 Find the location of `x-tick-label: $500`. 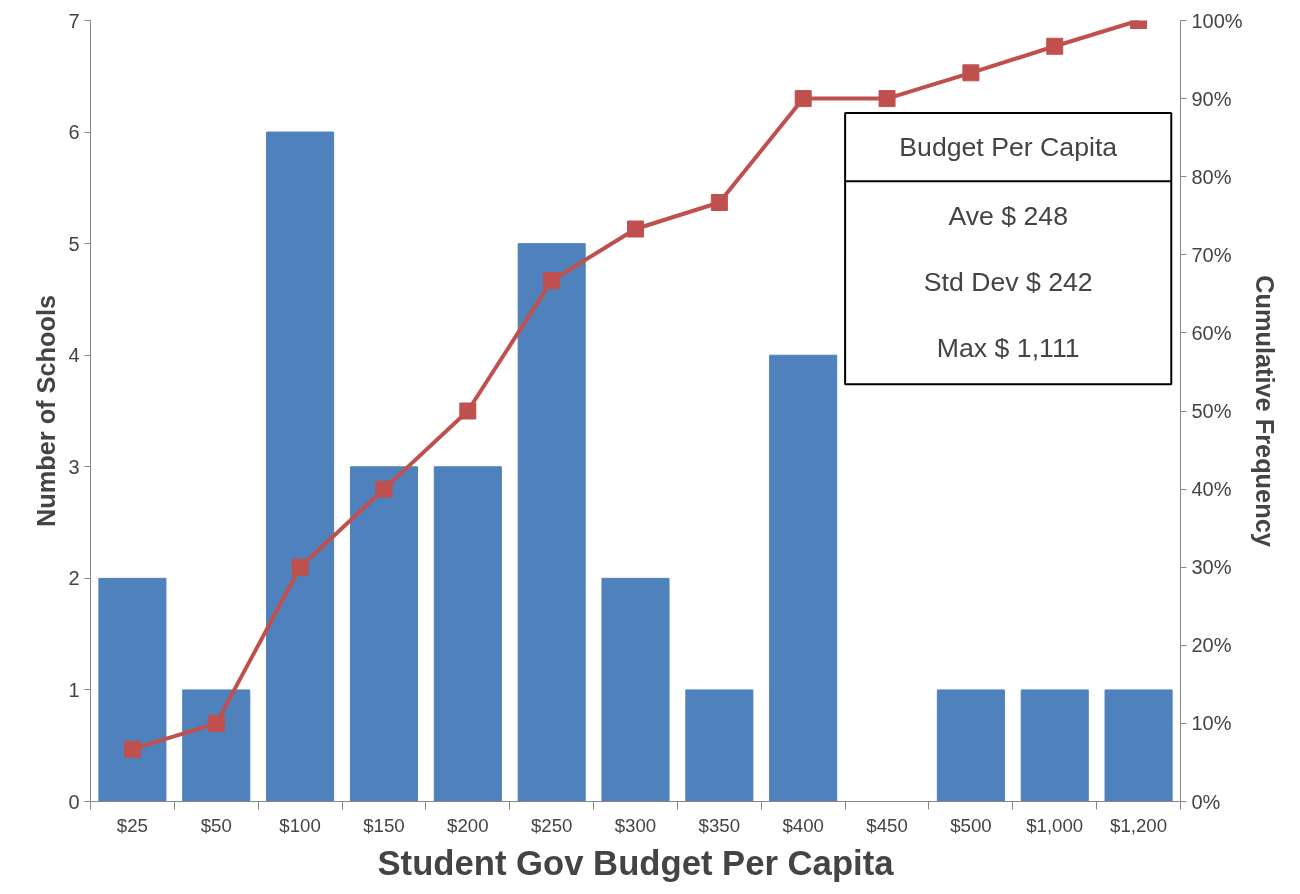

x-tick-label: $500 is located at coordinates (971, 825).